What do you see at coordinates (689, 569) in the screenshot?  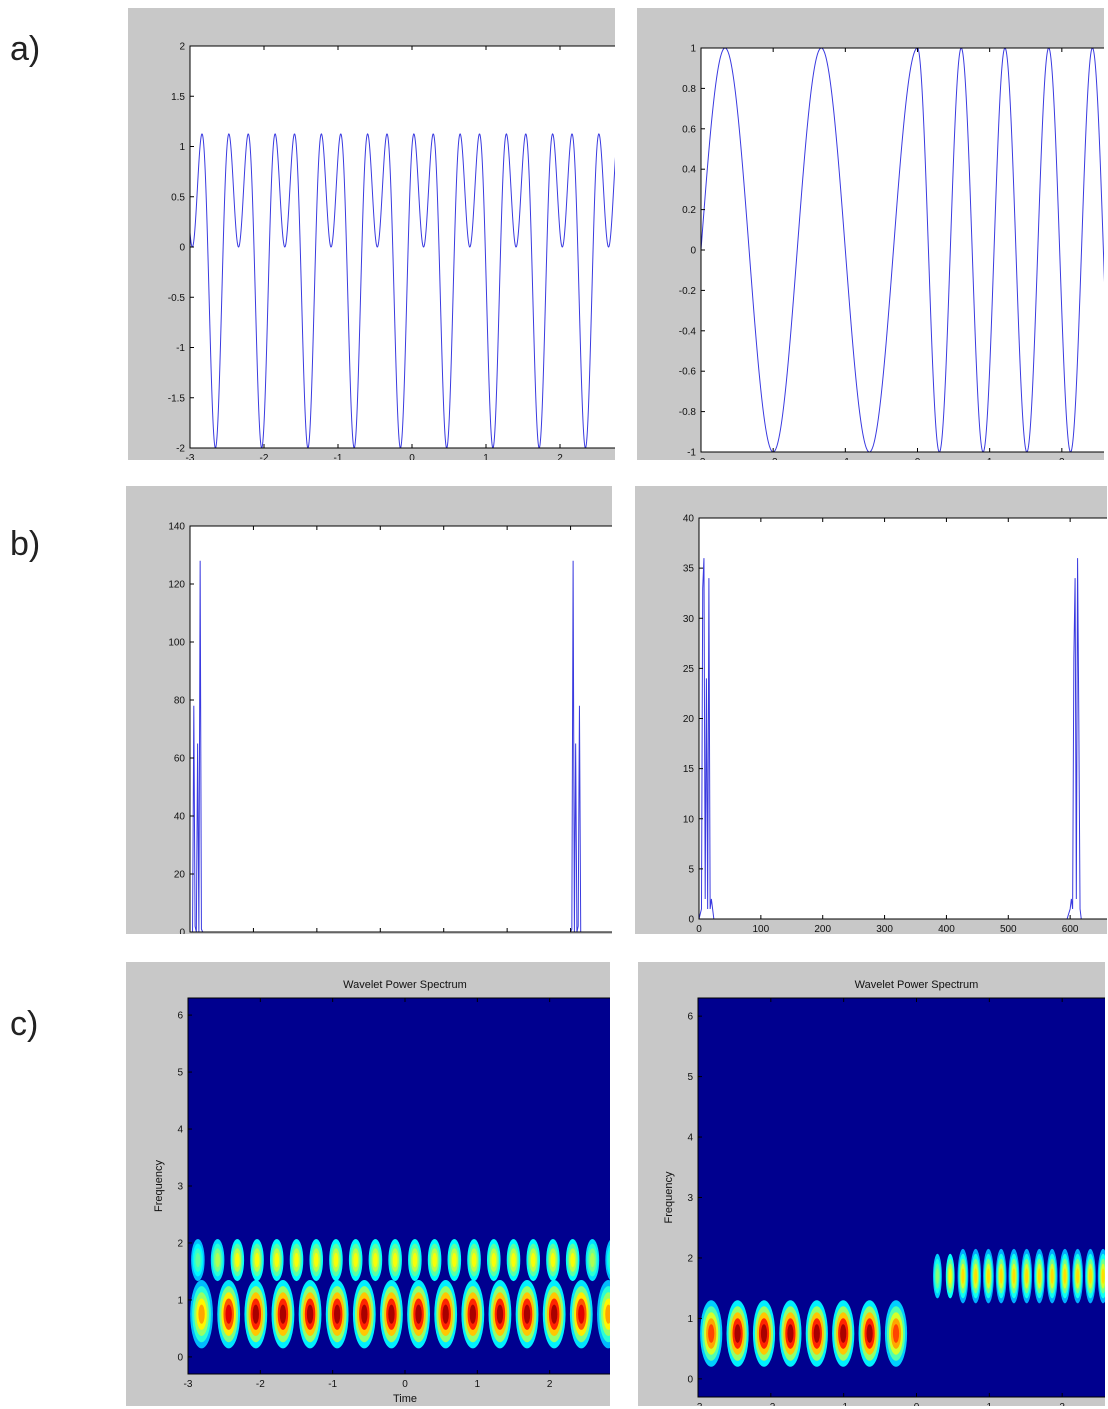 I see `y-tick-label: 35` at bounding box center [689, 569].